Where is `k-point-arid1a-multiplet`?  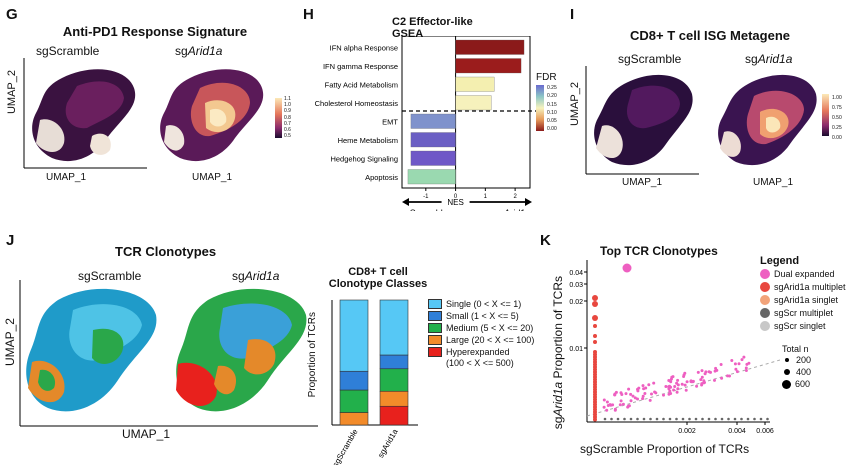
k-point-arid1a-multiplet is located at coordinates (595, 298).